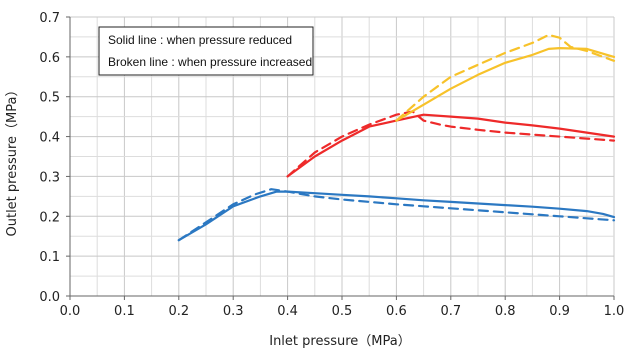 Image resolution: width=625 pixels, height=352 pixels. Describe the element at coordinates (49, 98) in the screenshot. I see `y-tick-label: 0.5` at that location.